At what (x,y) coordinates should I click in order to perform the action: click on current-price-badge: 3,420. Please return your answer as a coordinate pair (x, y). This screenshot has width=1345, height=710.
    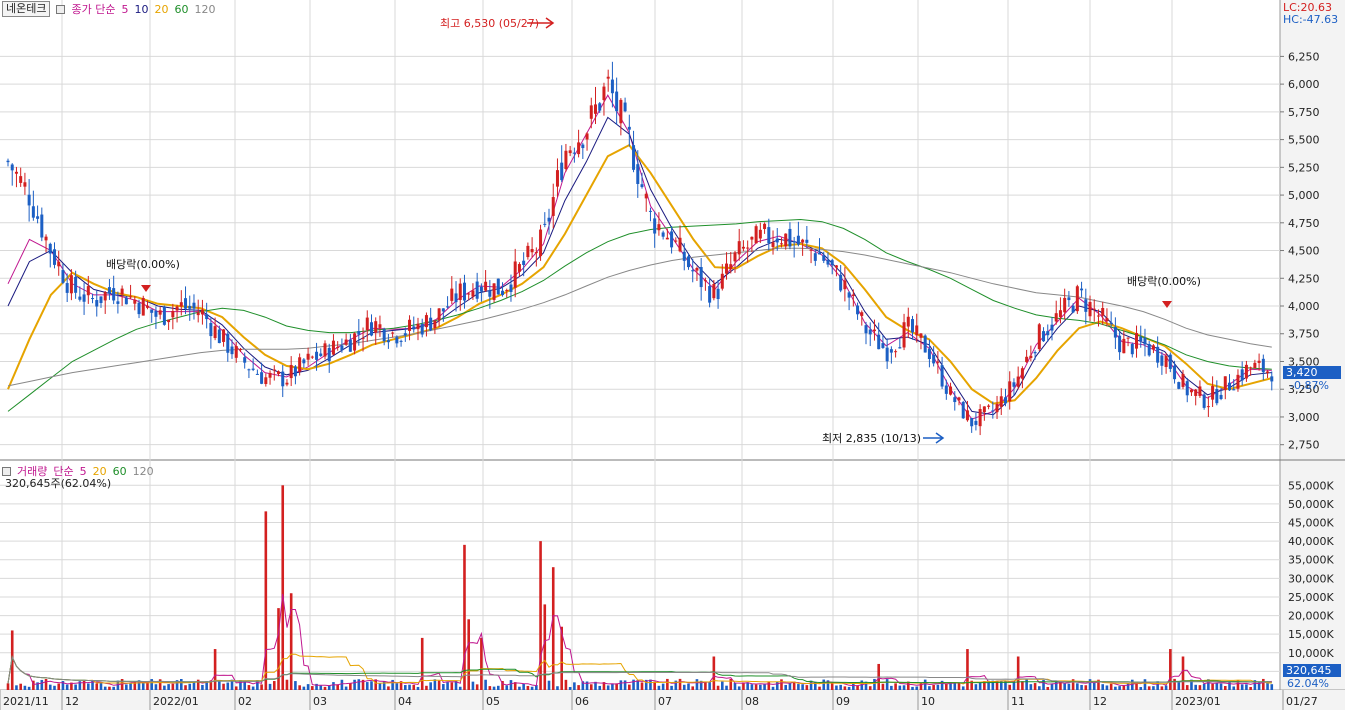
    Looking at the image, I should click on (1312, 372).